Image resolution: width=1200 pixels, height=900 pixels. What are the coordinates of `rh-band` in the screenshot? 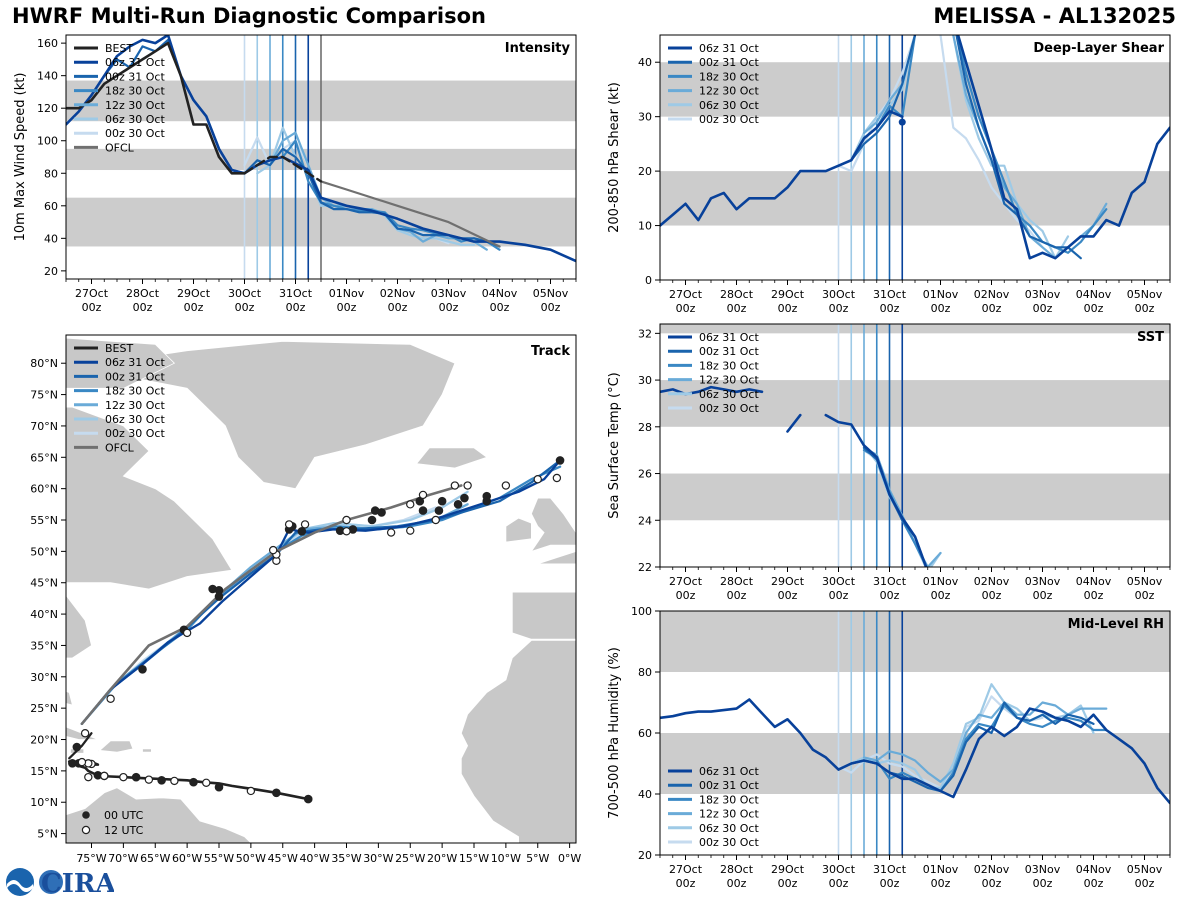 It's located at (915, 763).